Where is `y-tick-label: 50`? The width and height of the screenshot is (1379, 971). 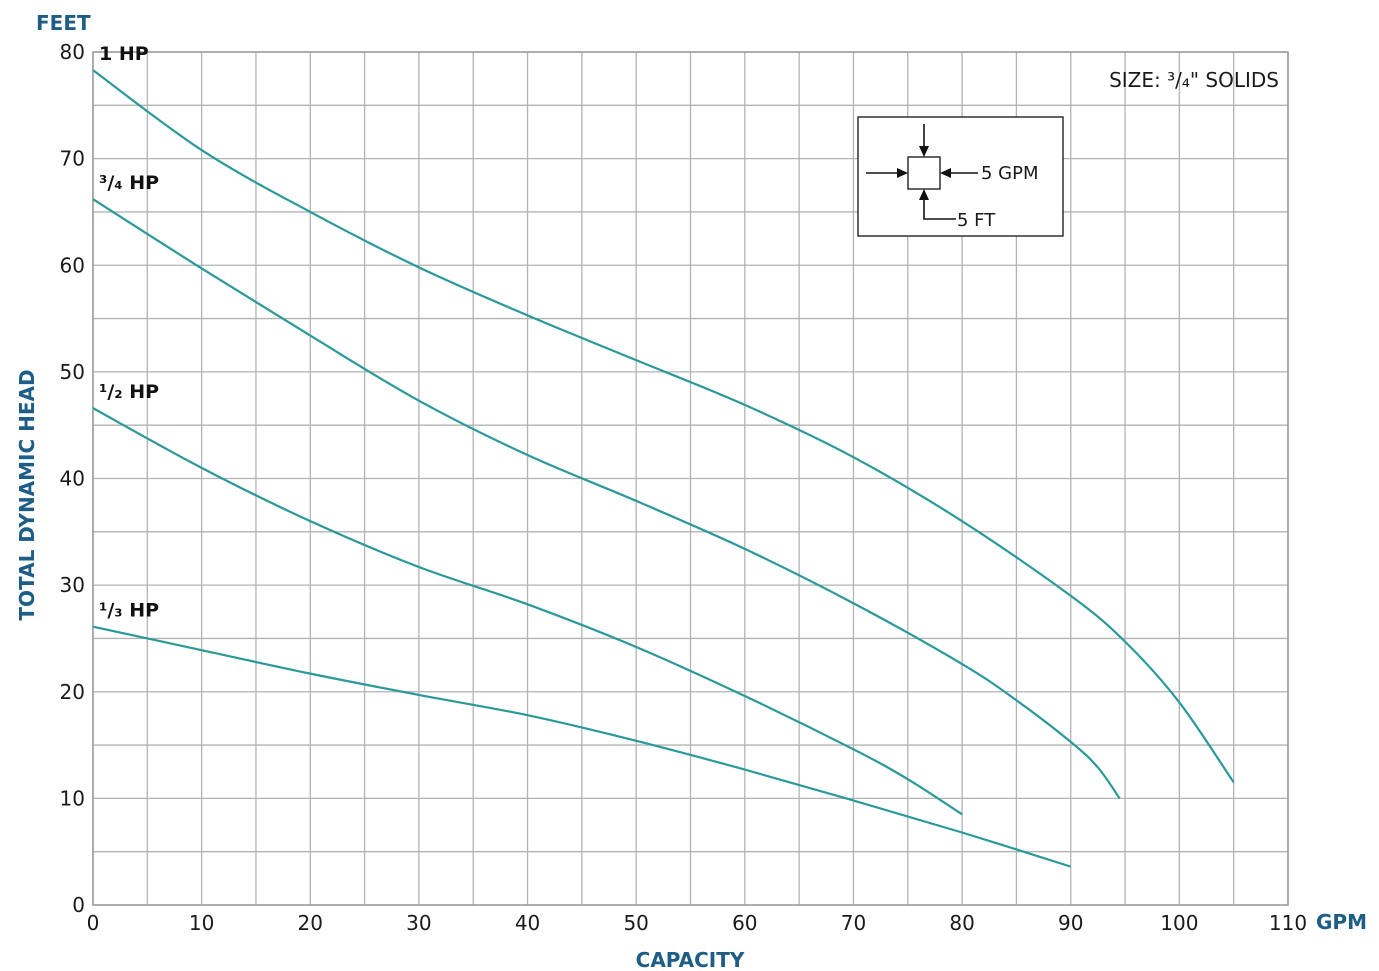 y-tick-label: 50 is located at coordinates (72, 372).